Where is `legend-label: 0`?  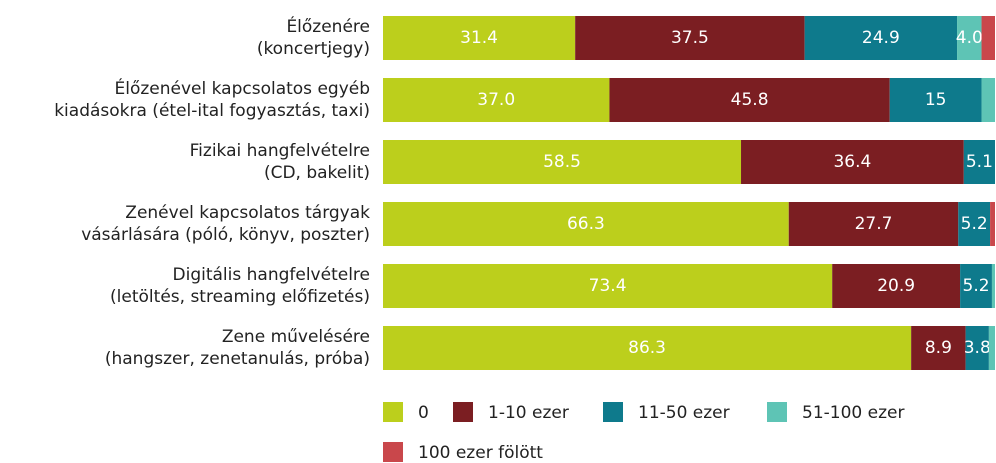 legend-label: 0 is located at coordinates (423, 413).